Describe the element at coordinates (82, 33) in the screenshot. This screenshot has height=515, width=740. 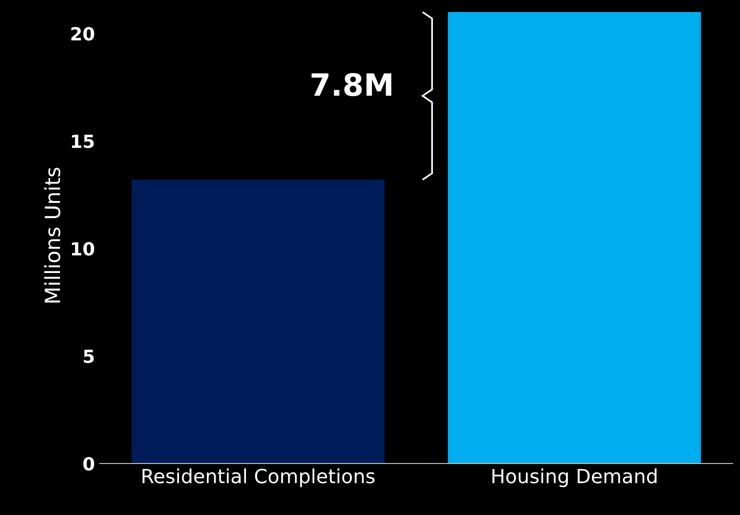
I see `y-tick-label: 20` at that location.